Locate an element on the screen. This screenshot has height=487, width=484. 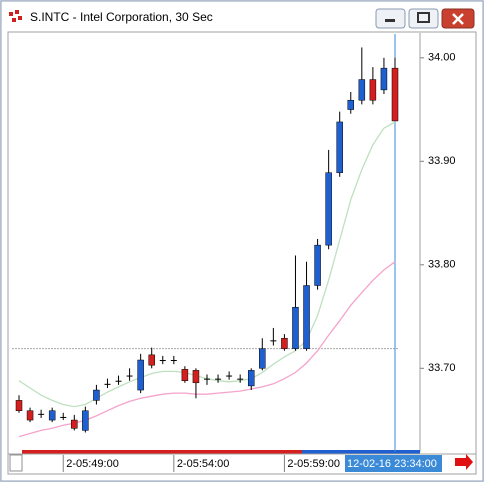
scroll-bar is located at coordinates (162, 452).